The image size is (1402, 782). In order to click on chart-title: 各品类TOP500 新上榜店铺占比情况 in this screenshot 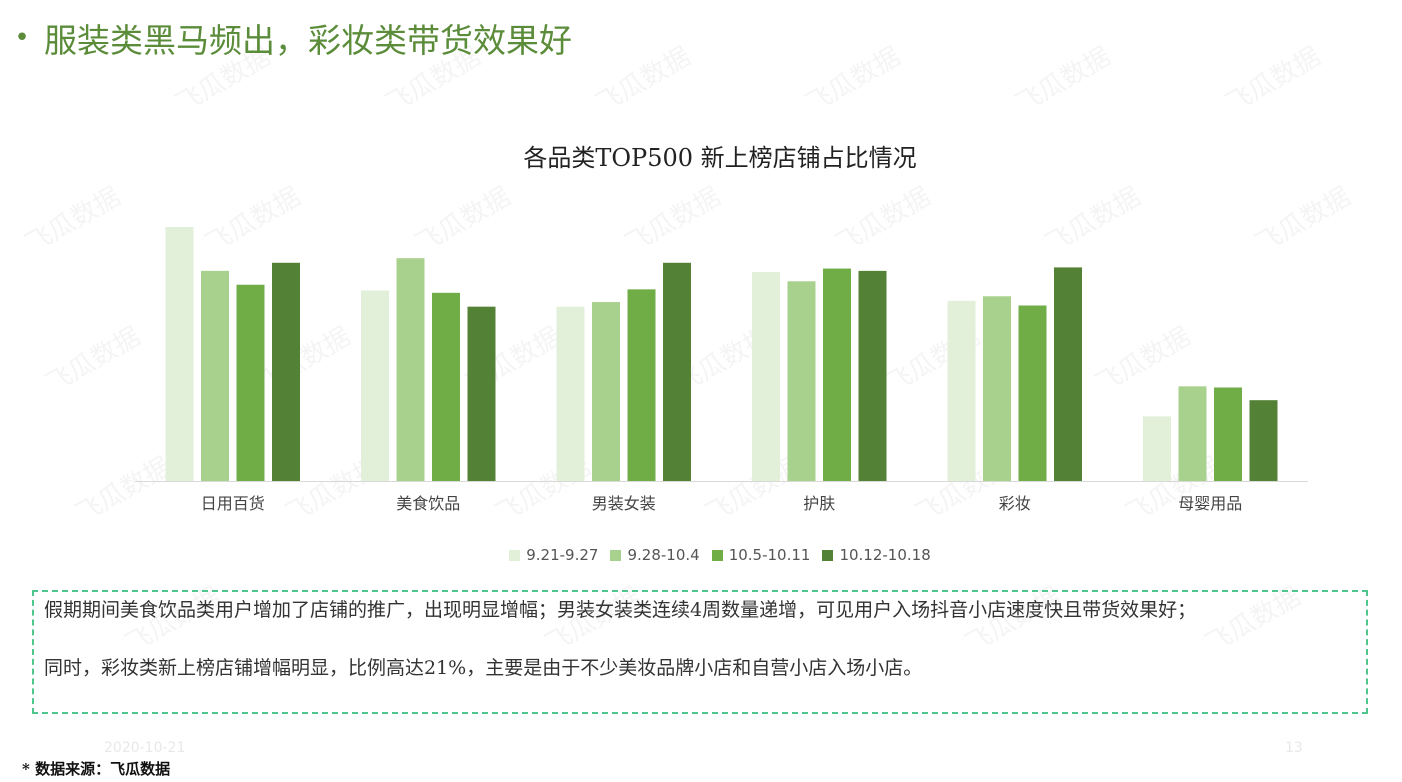, I will do `click(720, 158)`.